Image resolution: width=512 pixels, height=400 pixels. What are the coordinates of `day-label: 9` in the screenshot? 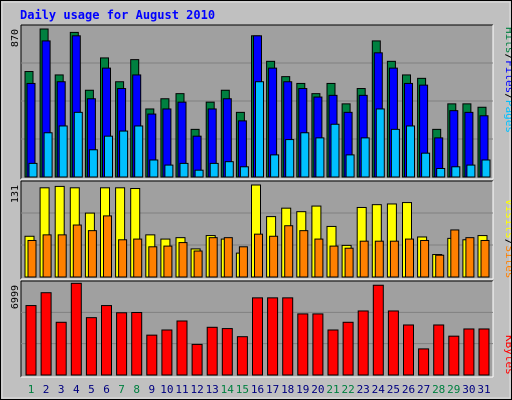 It's located at (151, 389).